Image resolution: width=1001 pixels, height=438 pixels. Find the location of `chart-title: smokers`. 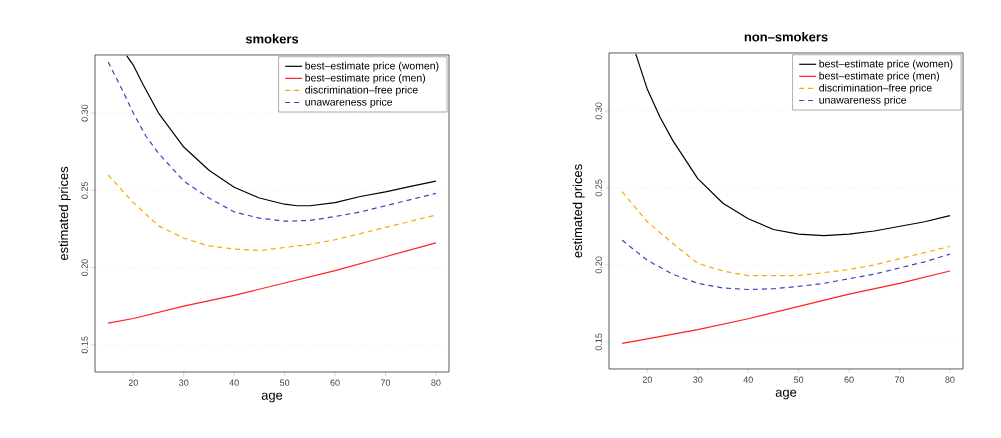

chart-title: smokers is located at coordinates (272, 38).